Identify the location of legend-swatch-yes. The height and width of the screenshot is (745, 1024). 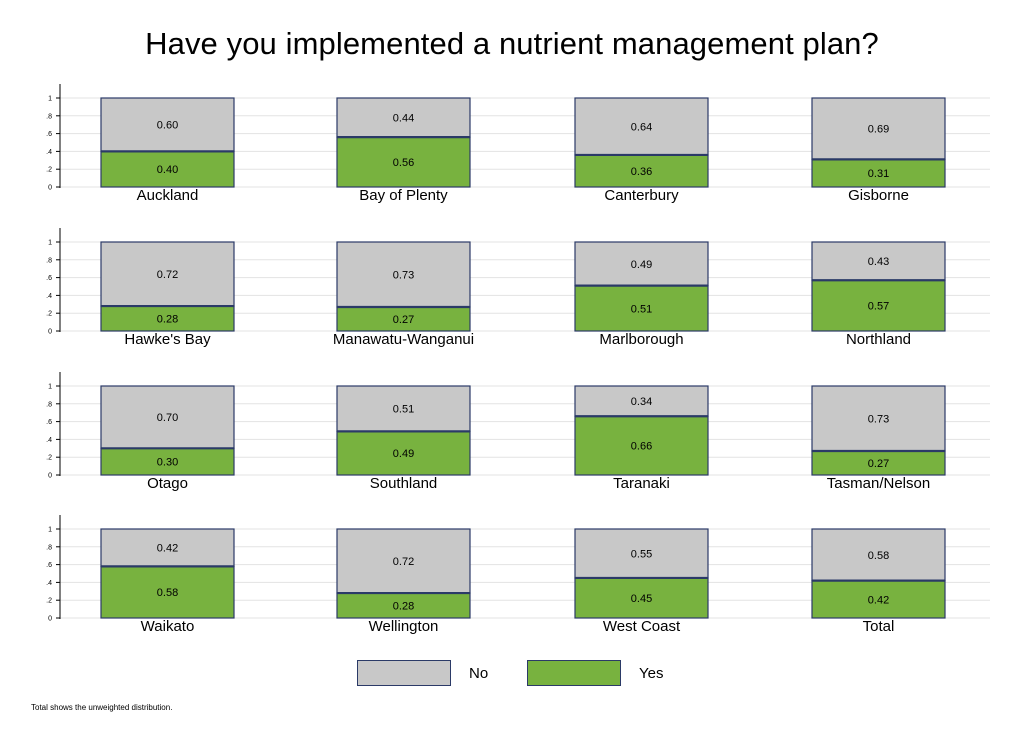
(574, 673).